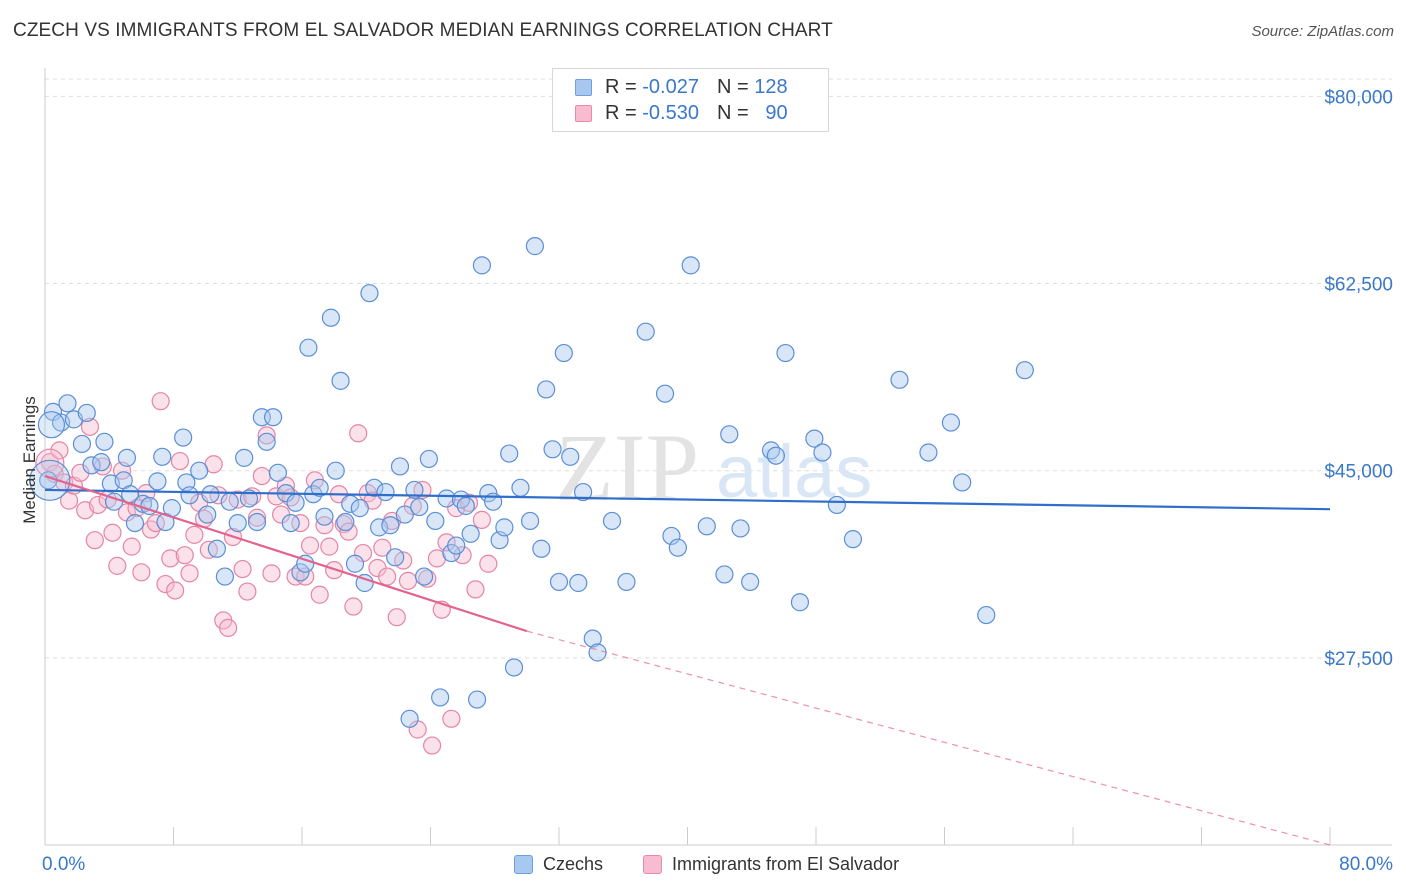 Image resolution: width=1406 pixels, height=892 pixels. I want to click on watermark-zip: ZIP, so click(627, 467).